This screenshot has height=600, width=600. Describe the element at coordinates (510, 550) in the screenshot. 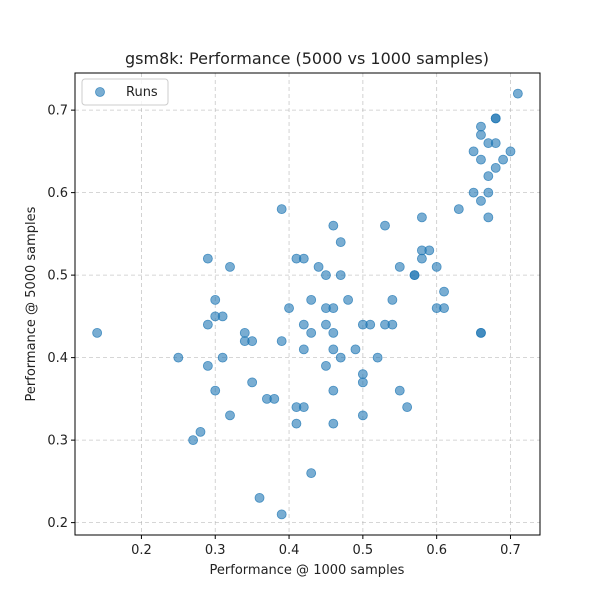

I see `x-tick-label: 0.7` at that location.